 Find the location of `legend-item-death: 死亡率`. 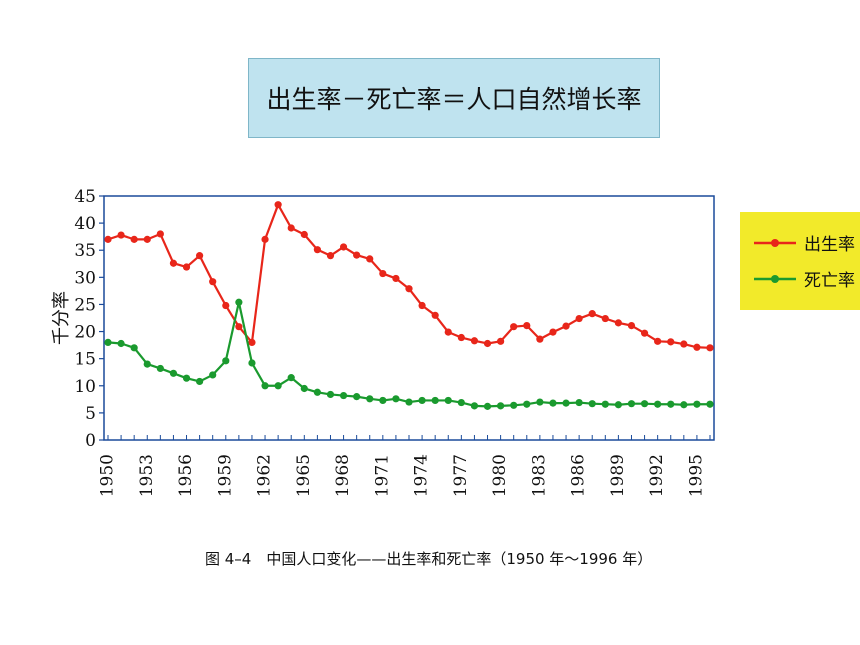

legend-item-death: 死亡率 is located at coordinates (803, 278).